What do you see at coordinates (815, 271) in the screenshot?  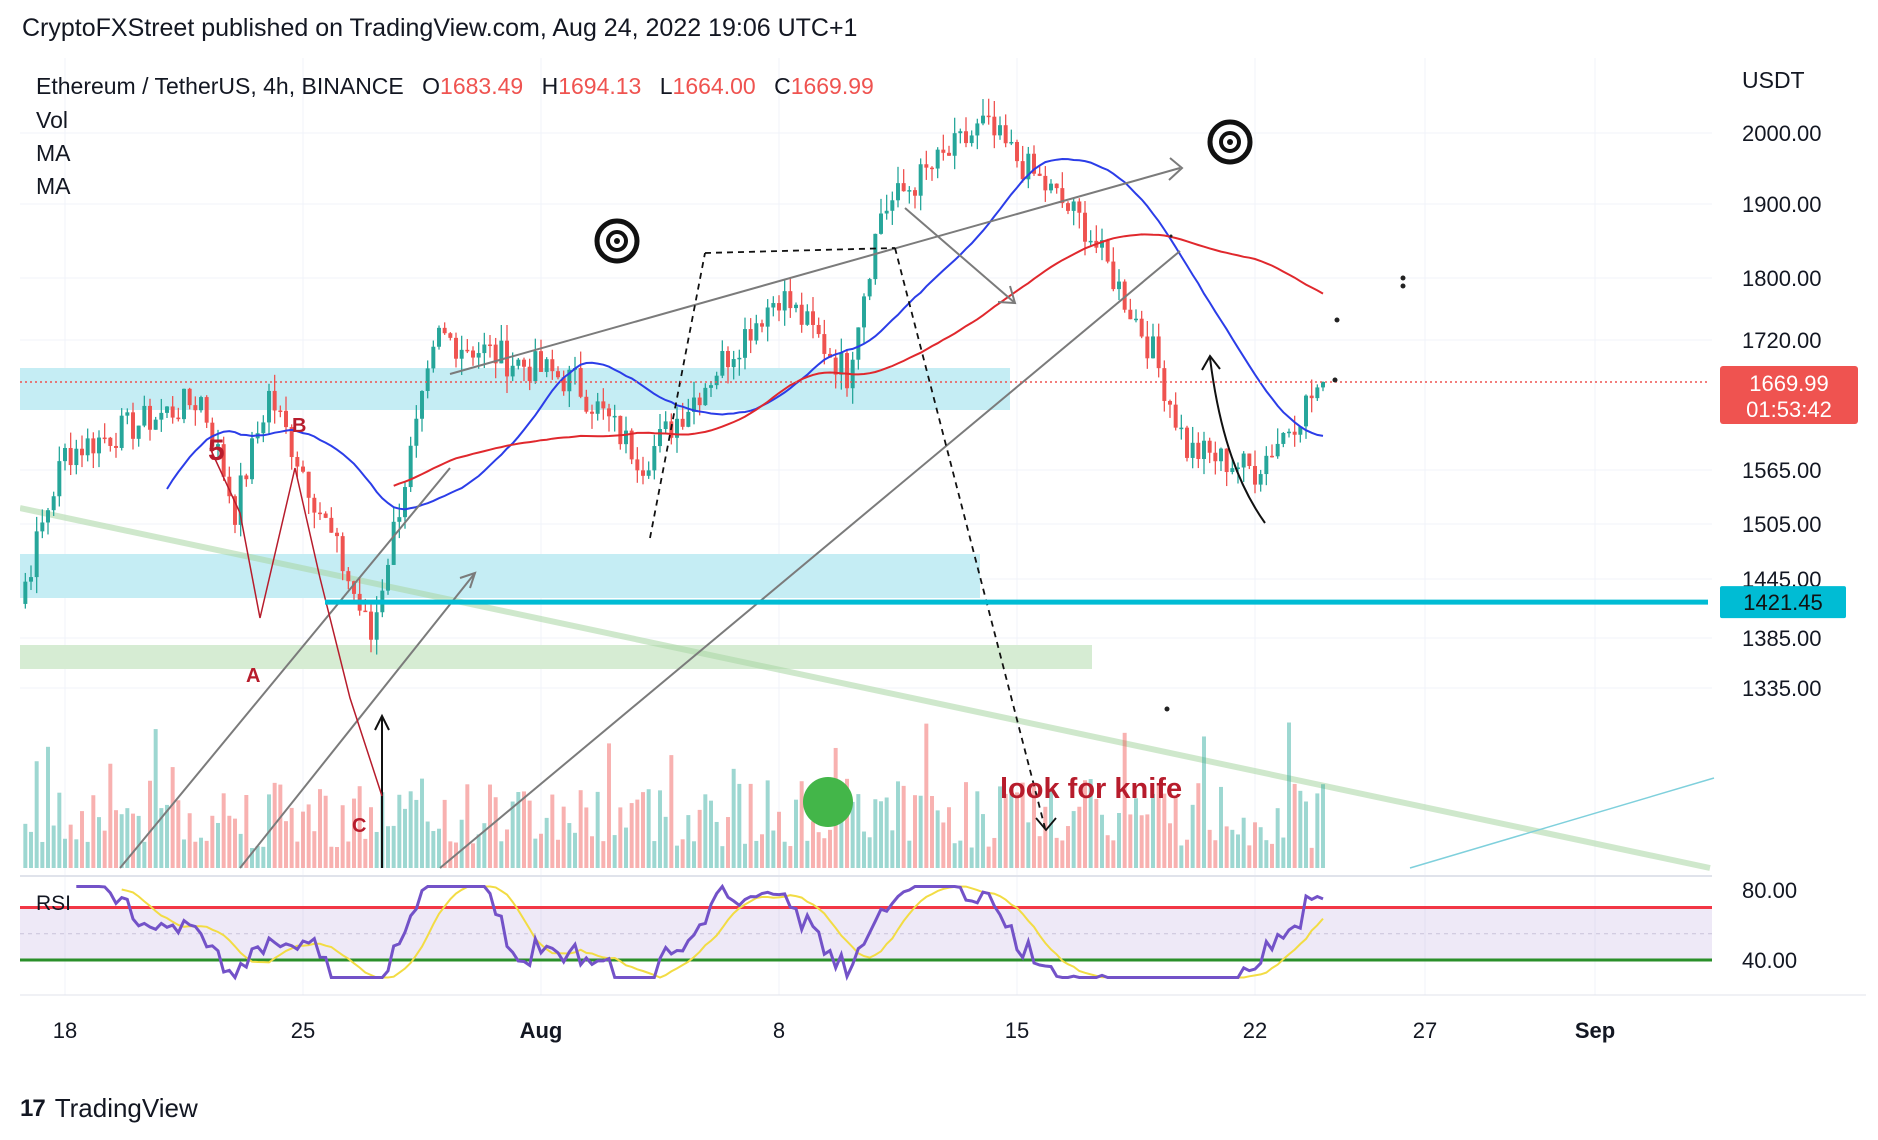 I see `channel-line-top` at bounding box center [815, 271].